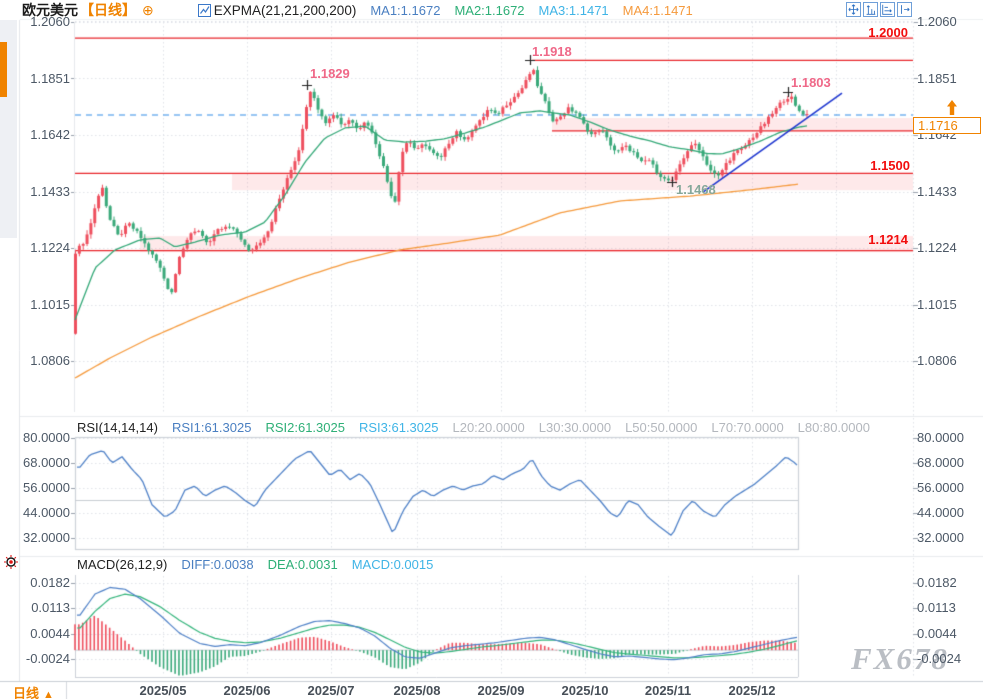 The height and width of the screenshot is (699, 983). Describe the element at coordinates (204, 10) in the screenshot. I see `indicator-mini-chart-icon` at that location.